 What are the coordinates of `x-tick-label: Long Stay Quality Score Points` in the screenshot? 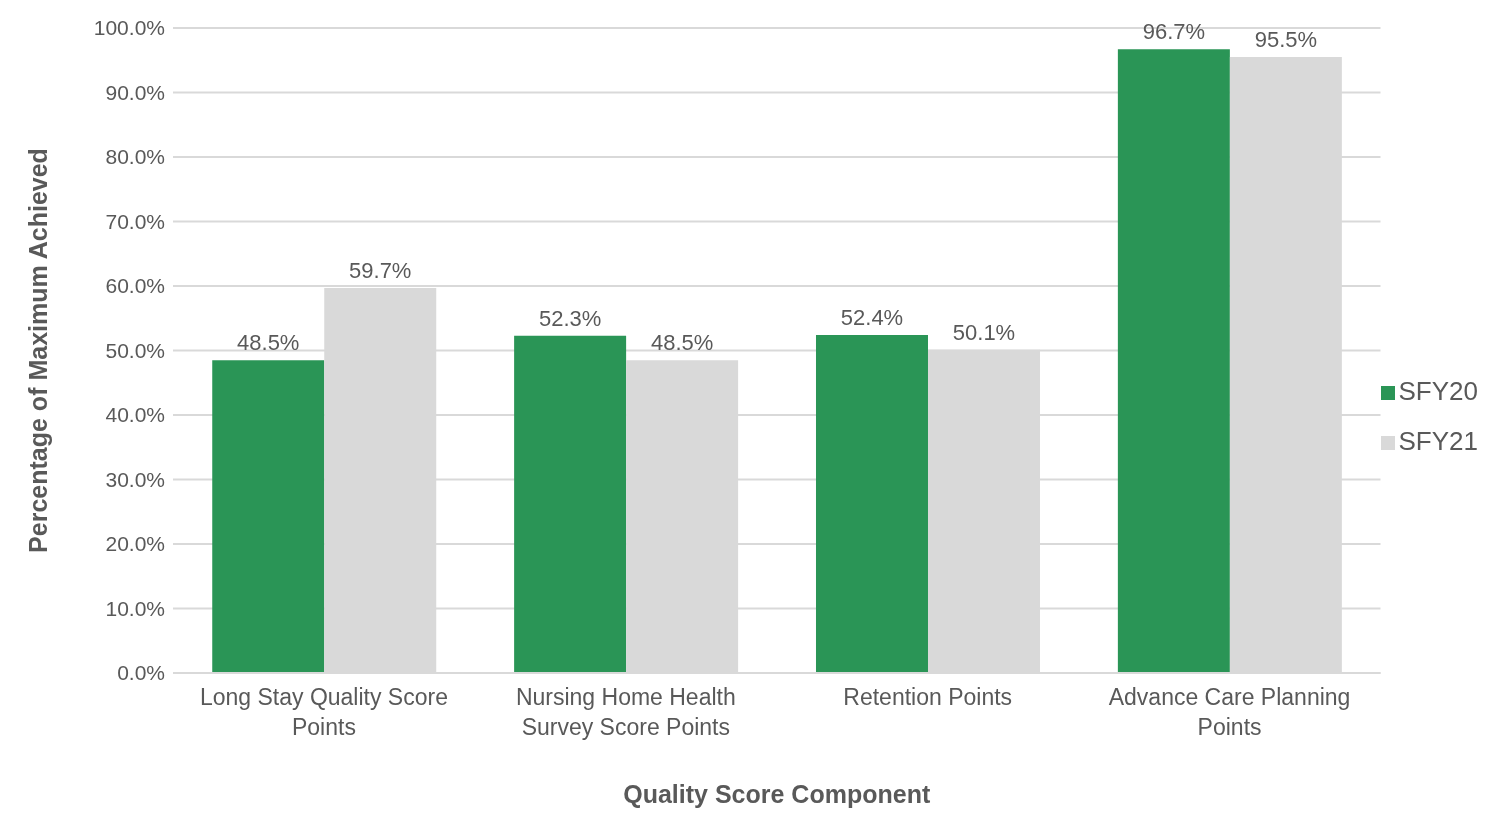 It's located at (323, 712).